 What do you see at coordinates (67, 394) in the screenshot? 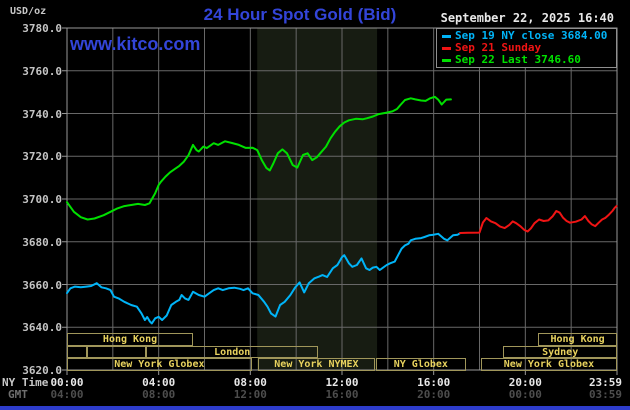
I see `gmt-time-tick-label: 04:00` at bounding box center [67, 394].